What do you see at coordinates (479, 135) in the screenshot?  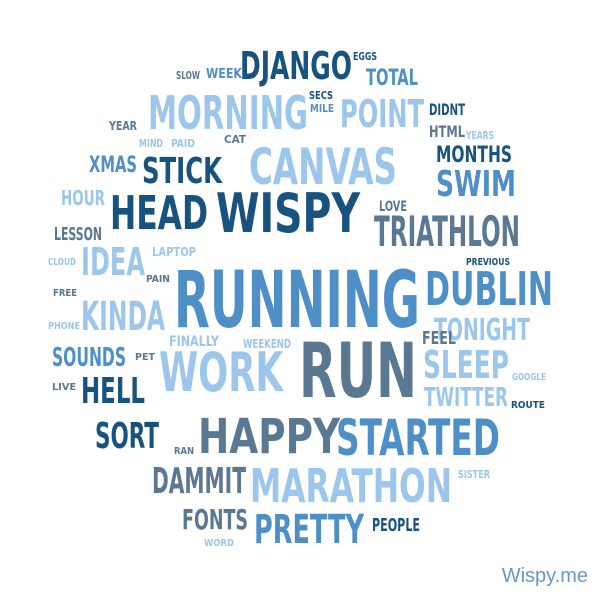 I see `word-years: YEARS` at bounding box center [479, 135].